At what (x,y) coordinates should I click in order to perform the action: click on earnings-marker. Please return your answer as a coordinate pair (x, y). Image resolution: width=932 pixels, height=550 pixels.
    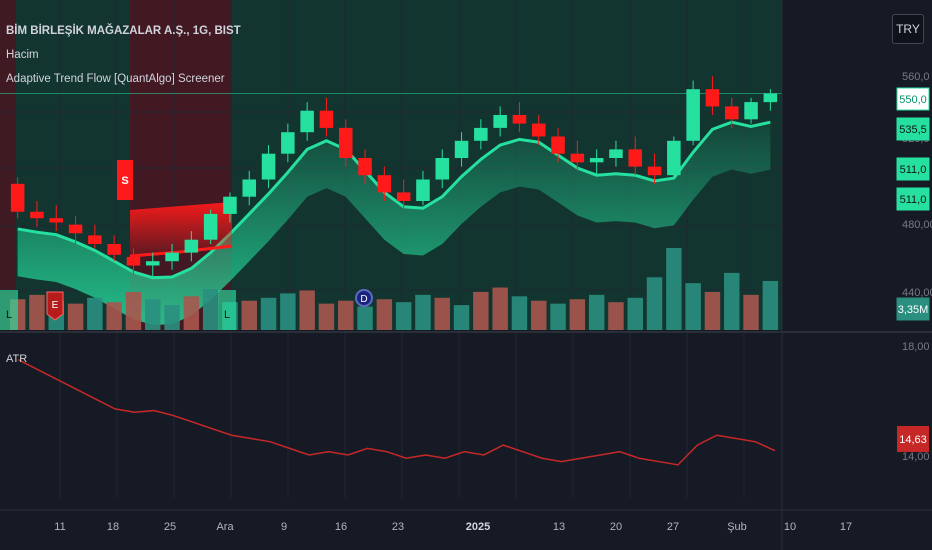
    Looking at the image, I should click on (55, 306).